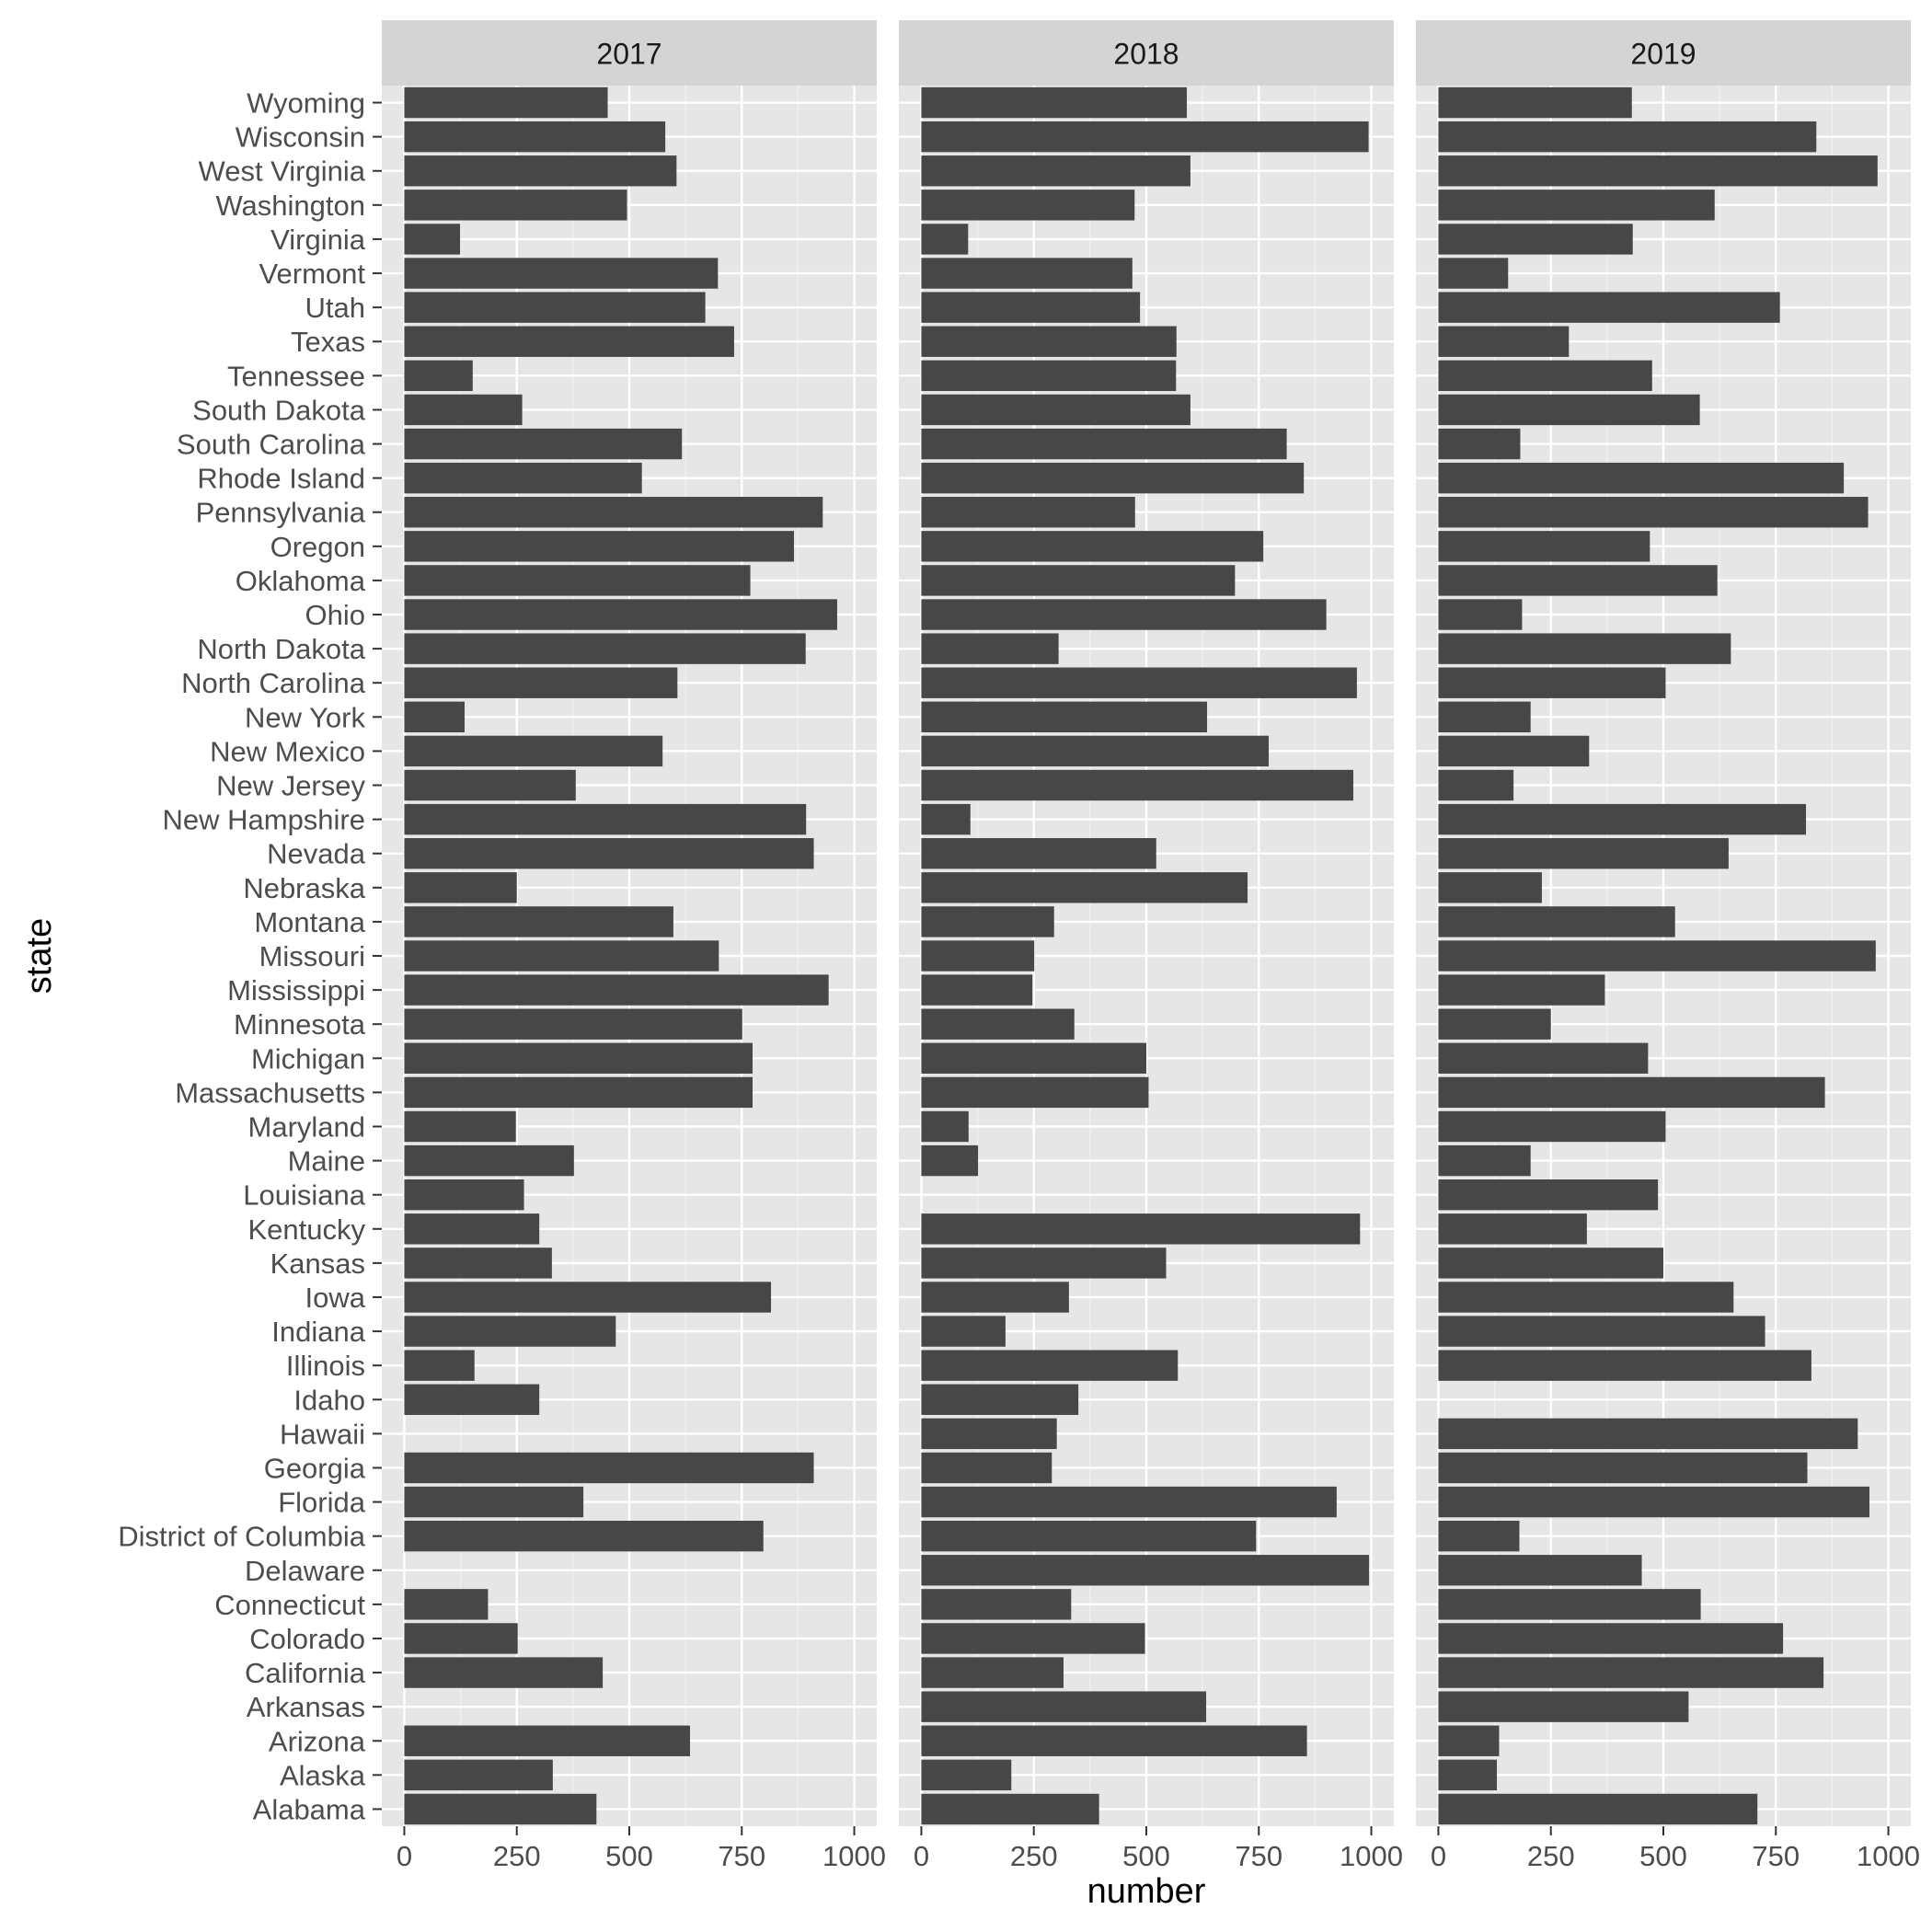 The image size is (1932, 1932). What do you see at coordinates (490, 785) in the screenshot?
I see `bar-2017-new-jersey` at bounding box center [490, 785].